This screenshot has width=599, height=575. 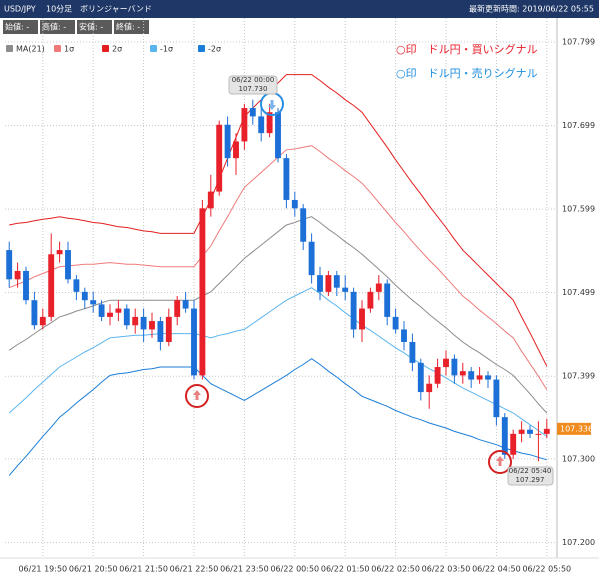 I want to click on symbol: USD/JPY, so click(x=20, y=9).